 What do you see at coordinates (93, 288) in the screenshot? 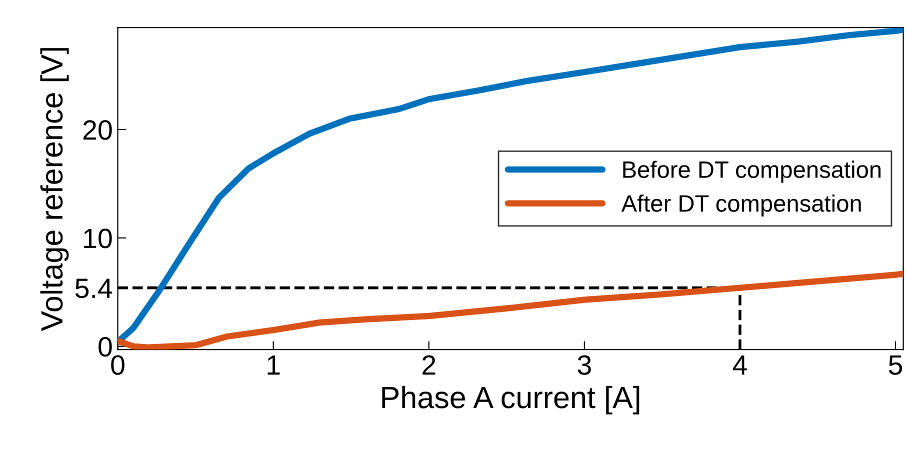
I see `y-tick-label: 5.4` at bounding box center [93, 288].